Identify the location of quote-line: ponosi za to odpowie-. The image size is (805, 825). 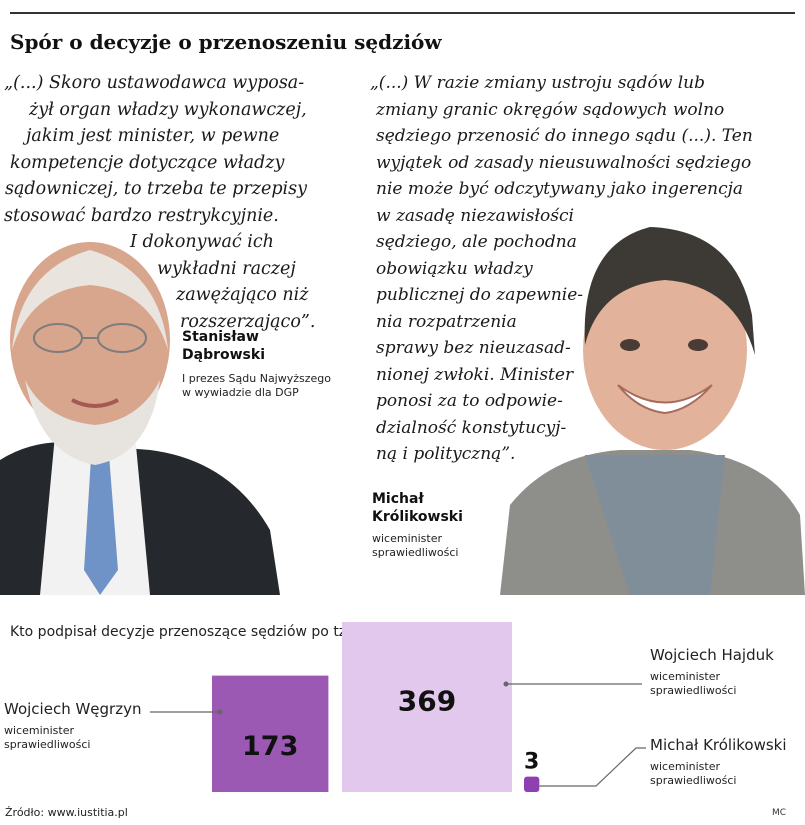
(469, 401).